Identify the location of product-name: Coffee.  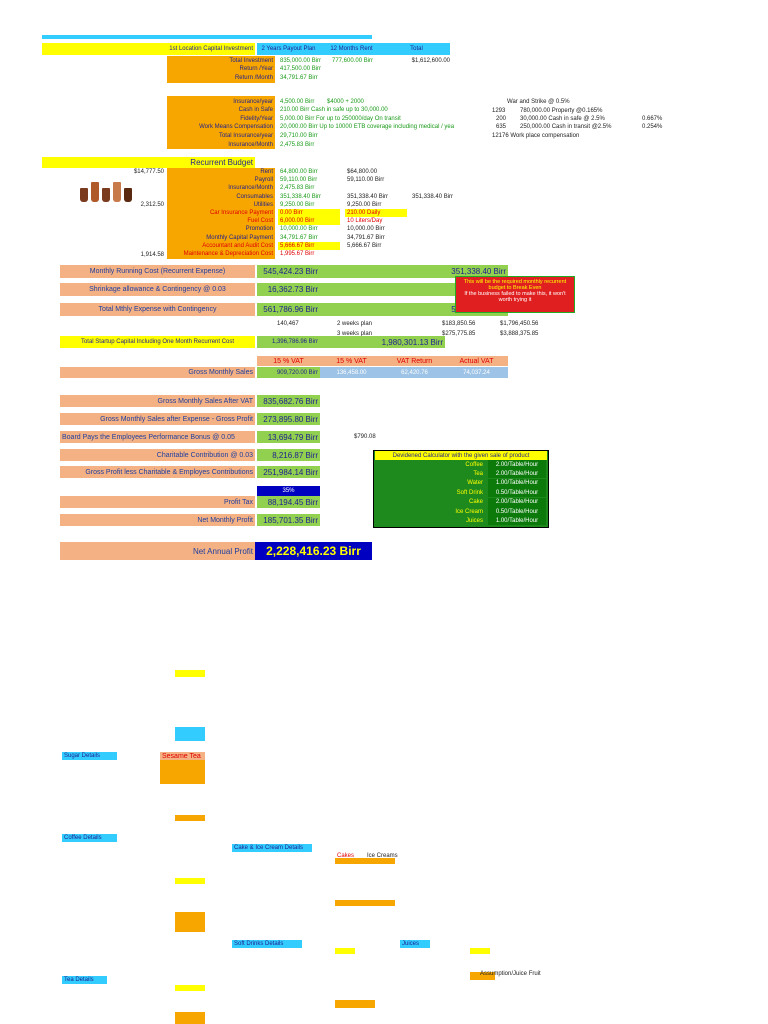
(474, 464).